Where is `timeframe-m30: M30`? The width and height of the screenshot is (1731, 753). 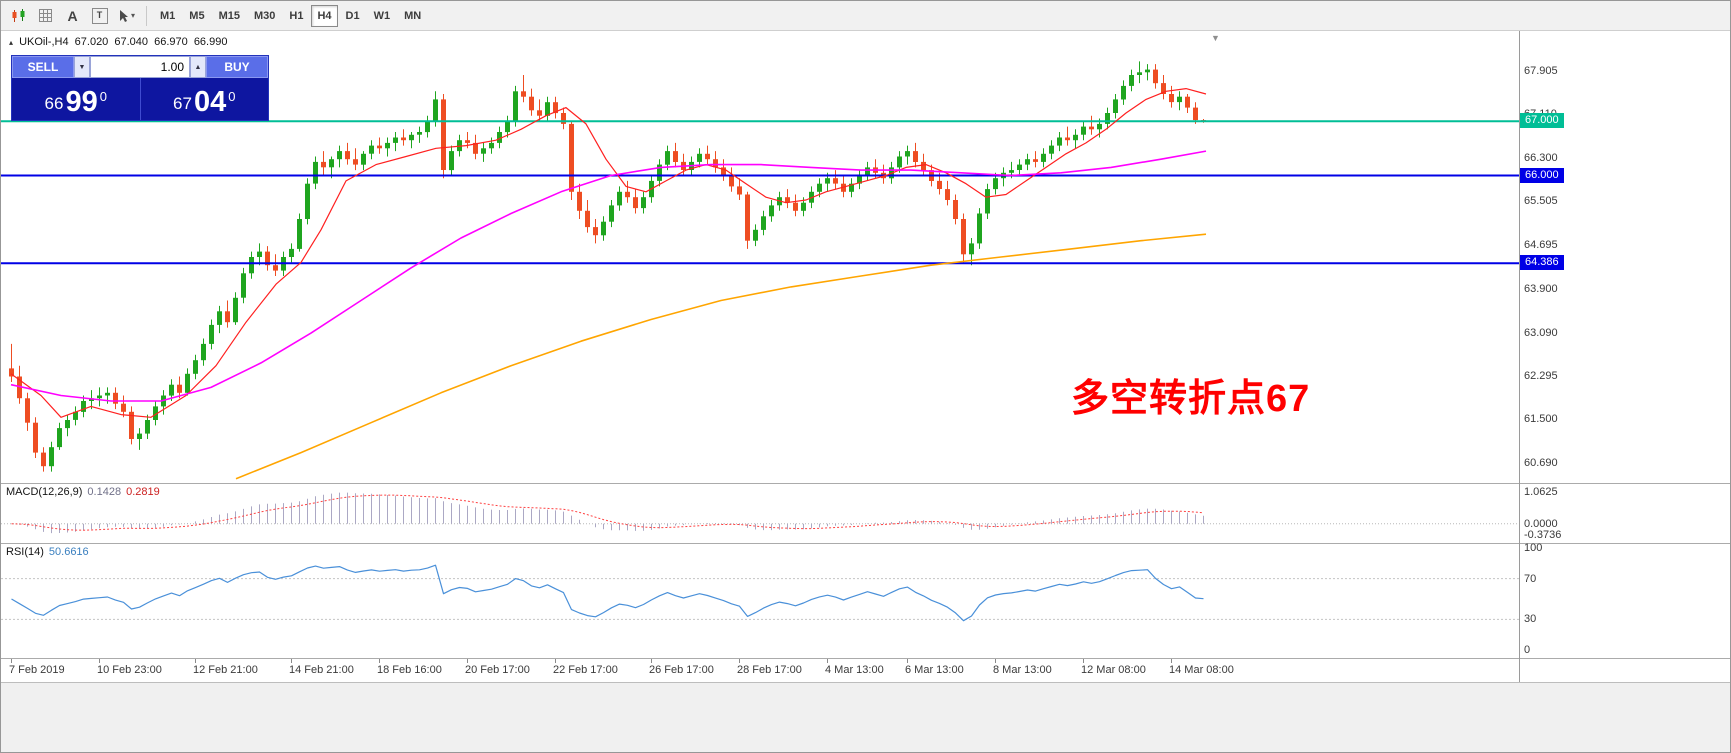 timeframe-m30: M30 is located at coordinates (264, 16).